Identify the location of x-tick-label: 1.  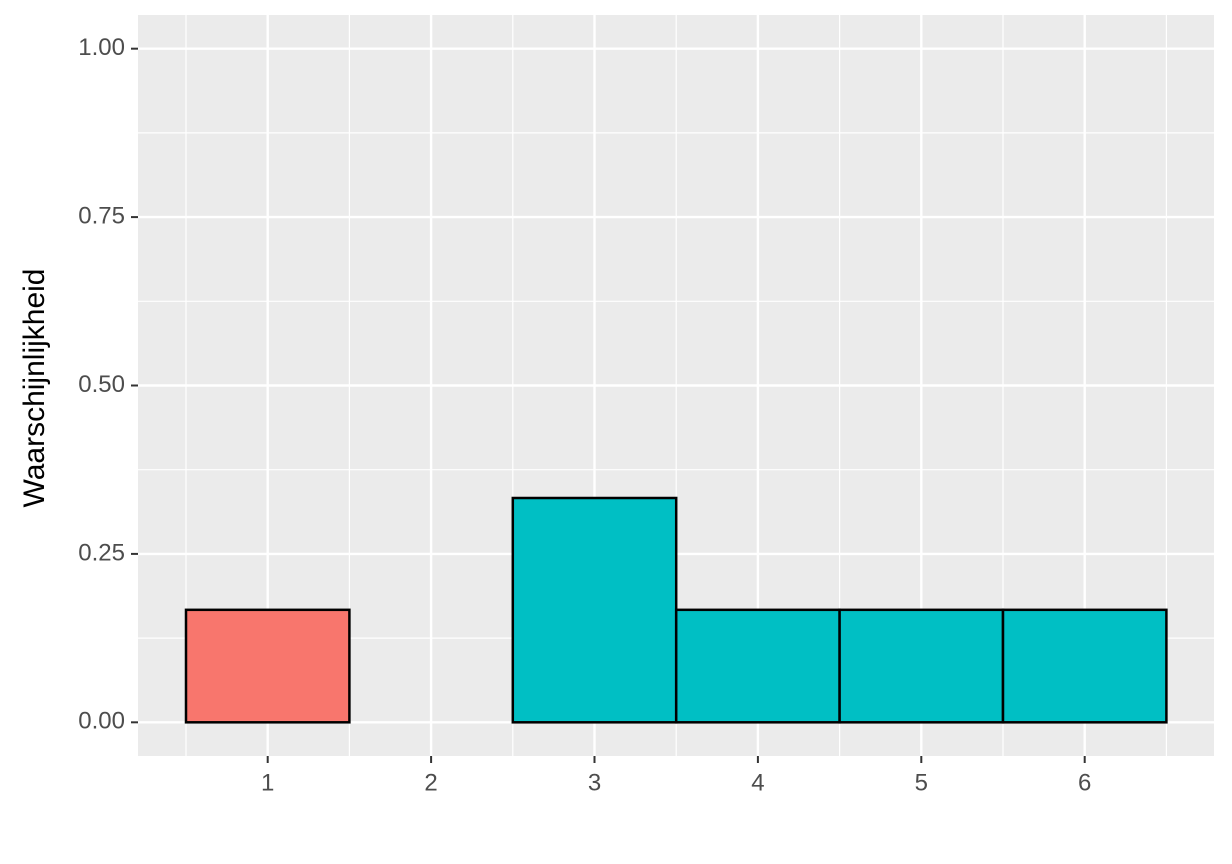
(267, 782).